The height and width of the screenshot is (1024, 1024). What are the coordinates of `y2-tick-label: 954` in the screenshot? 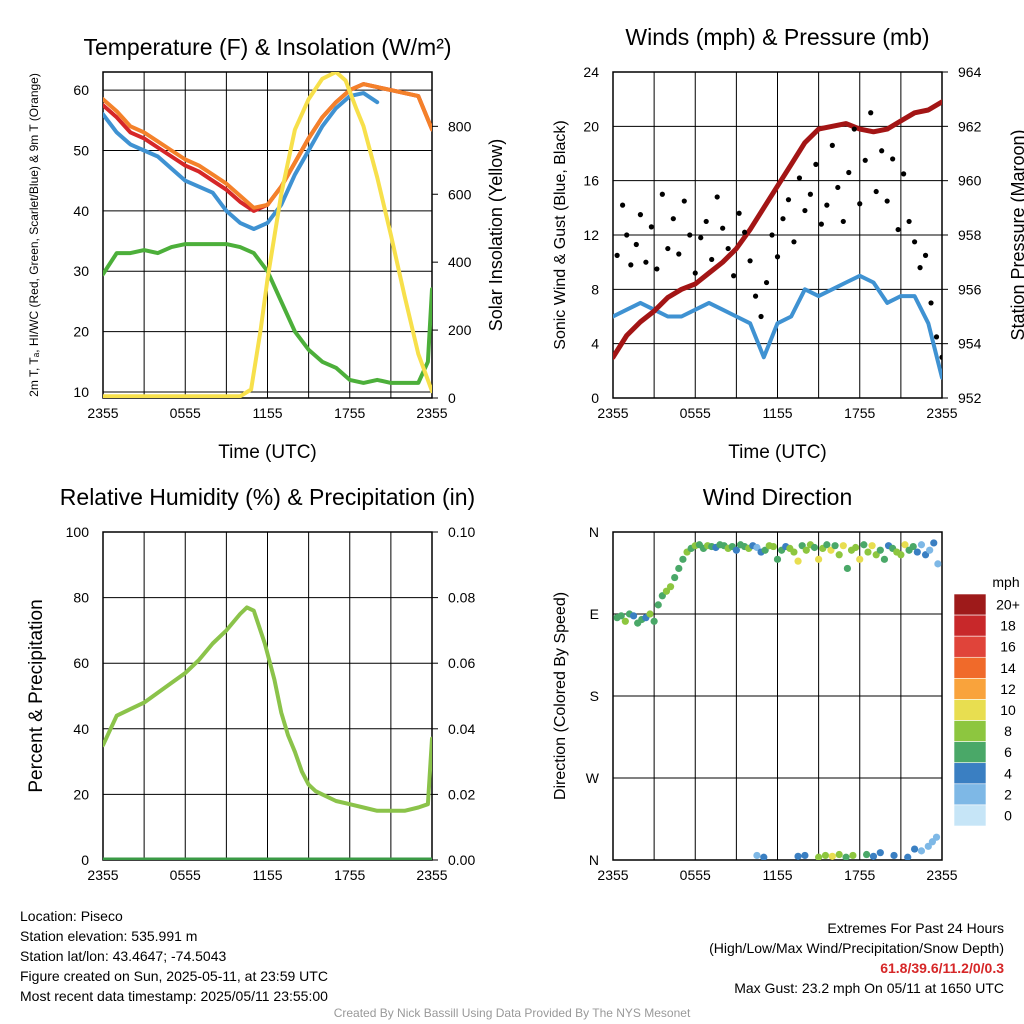 It's located at (970, 344).